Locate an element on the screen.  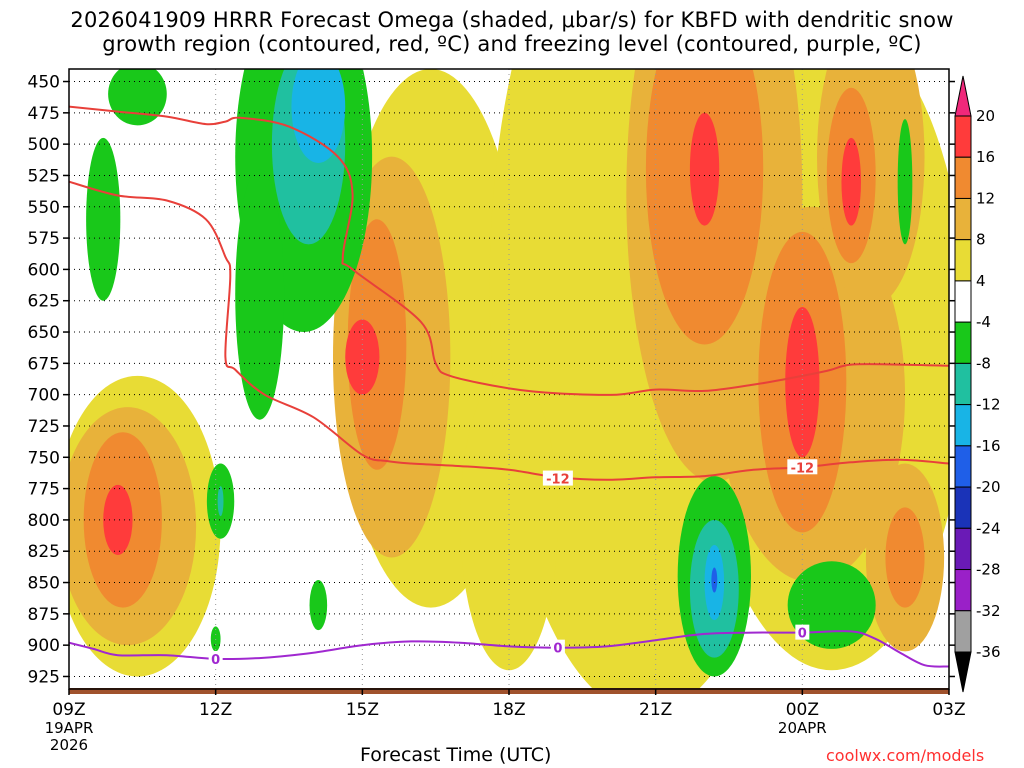
omega-region-neg12 is located at coordinates (318, 116).